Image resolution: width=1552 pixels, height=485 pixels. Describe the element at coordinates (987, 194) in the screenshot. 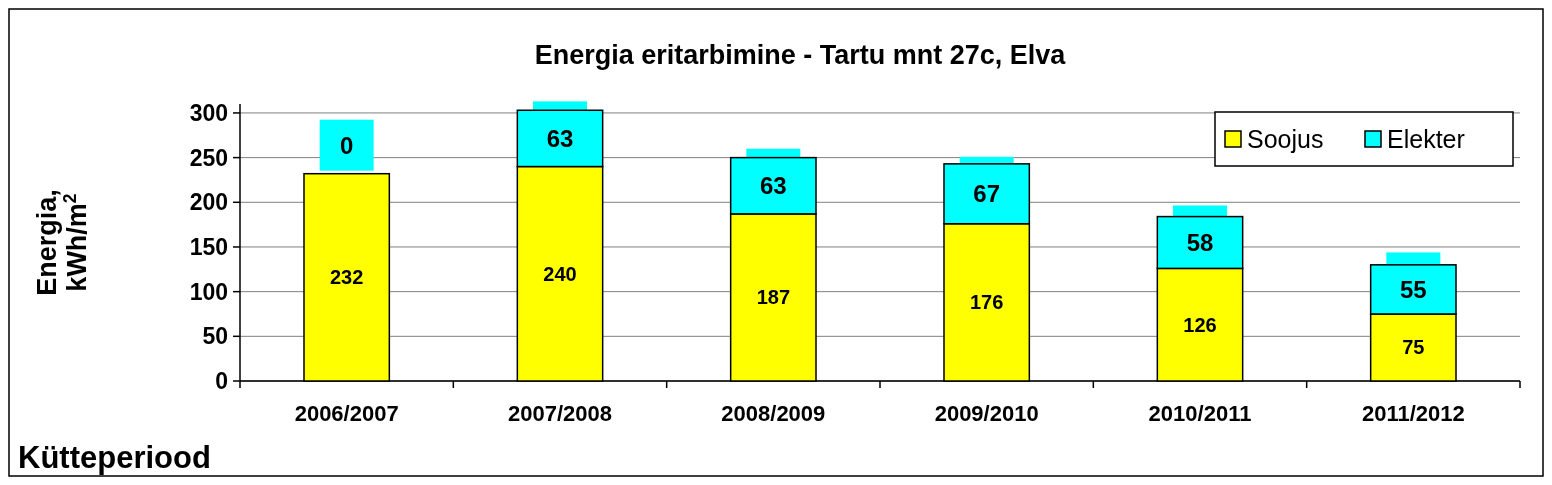

I see `data-label: 67` at that location.